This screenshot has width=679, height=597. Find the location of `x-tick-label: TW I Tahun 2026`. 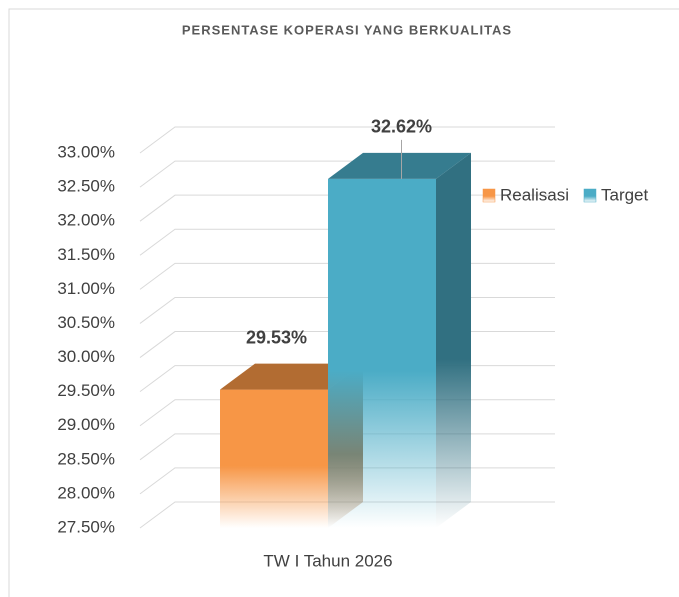

x-tick-label: TW I Tahun 2026 is located at coordinates (327, 560).